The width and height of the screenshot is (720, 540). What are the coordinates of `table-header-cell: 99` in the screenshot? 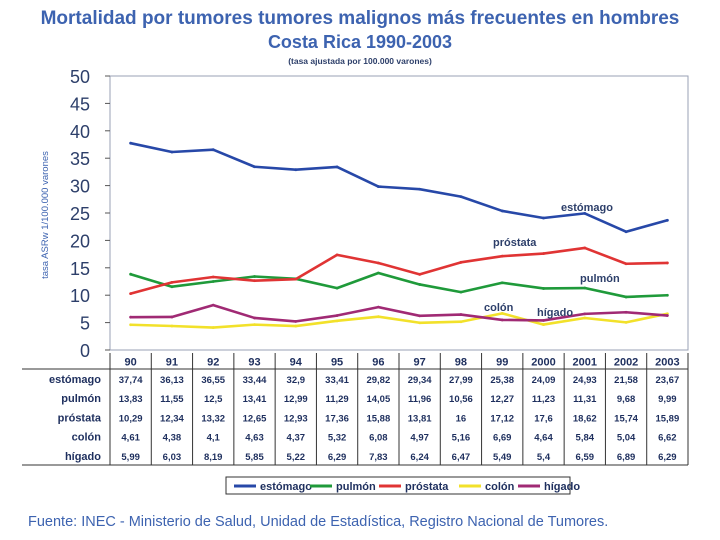 It's located at (502, 363).